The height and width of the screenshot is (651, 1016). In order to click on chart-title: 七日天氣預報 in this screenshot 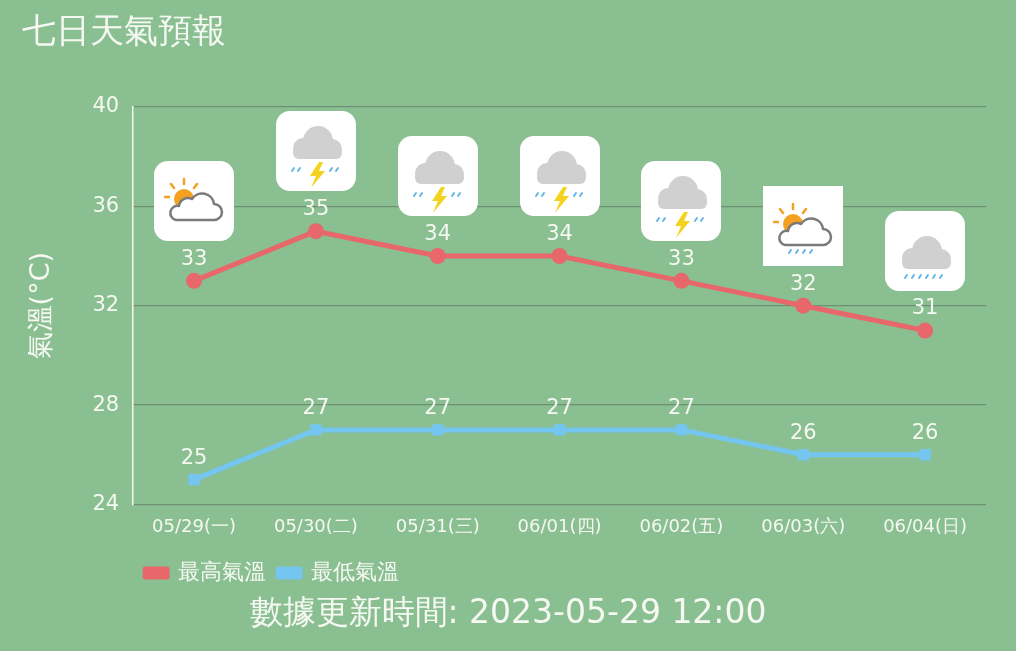, I will do `click(124, 30)`.